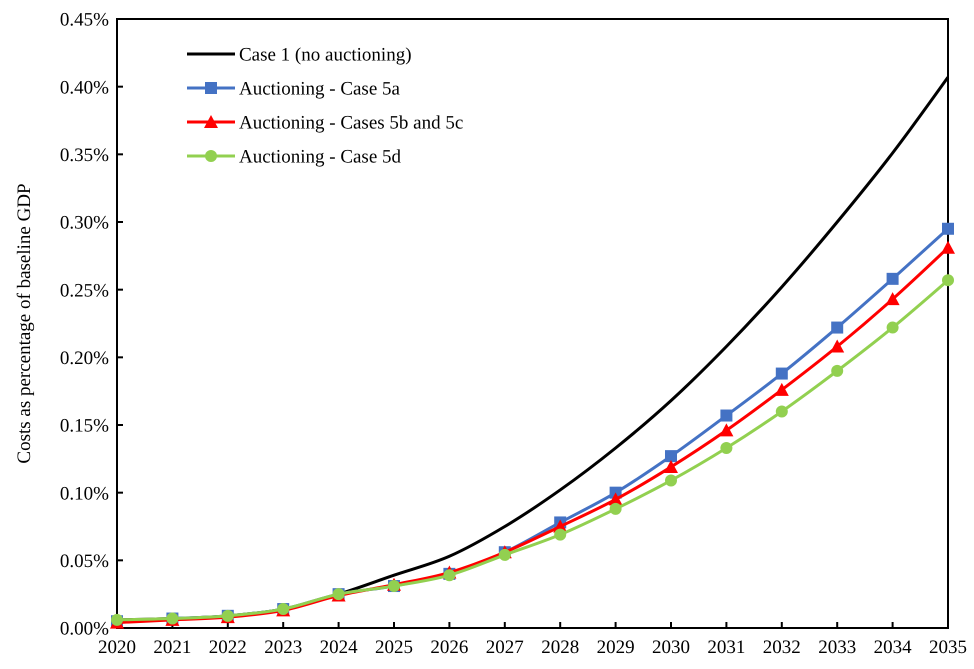  I want to click on y-tick-label: 0.00%, so click(85, 629).